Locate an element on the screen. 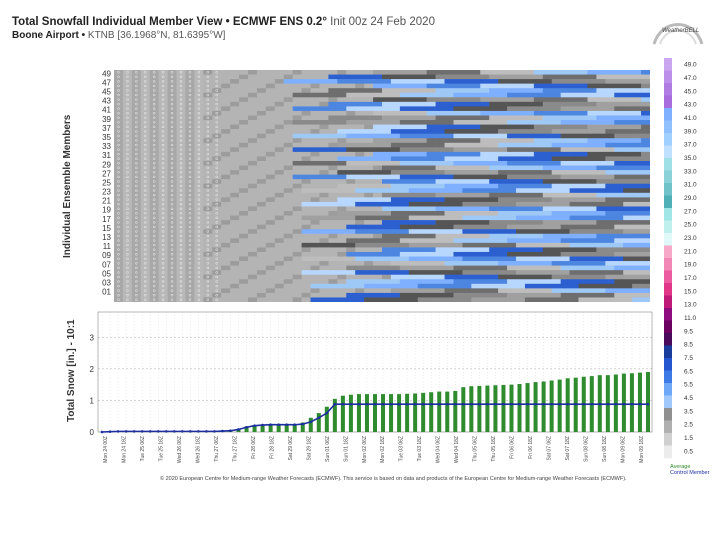 The width and height of the screenshot is (720, 540). snow-bar is located at coordinates (527, 407).